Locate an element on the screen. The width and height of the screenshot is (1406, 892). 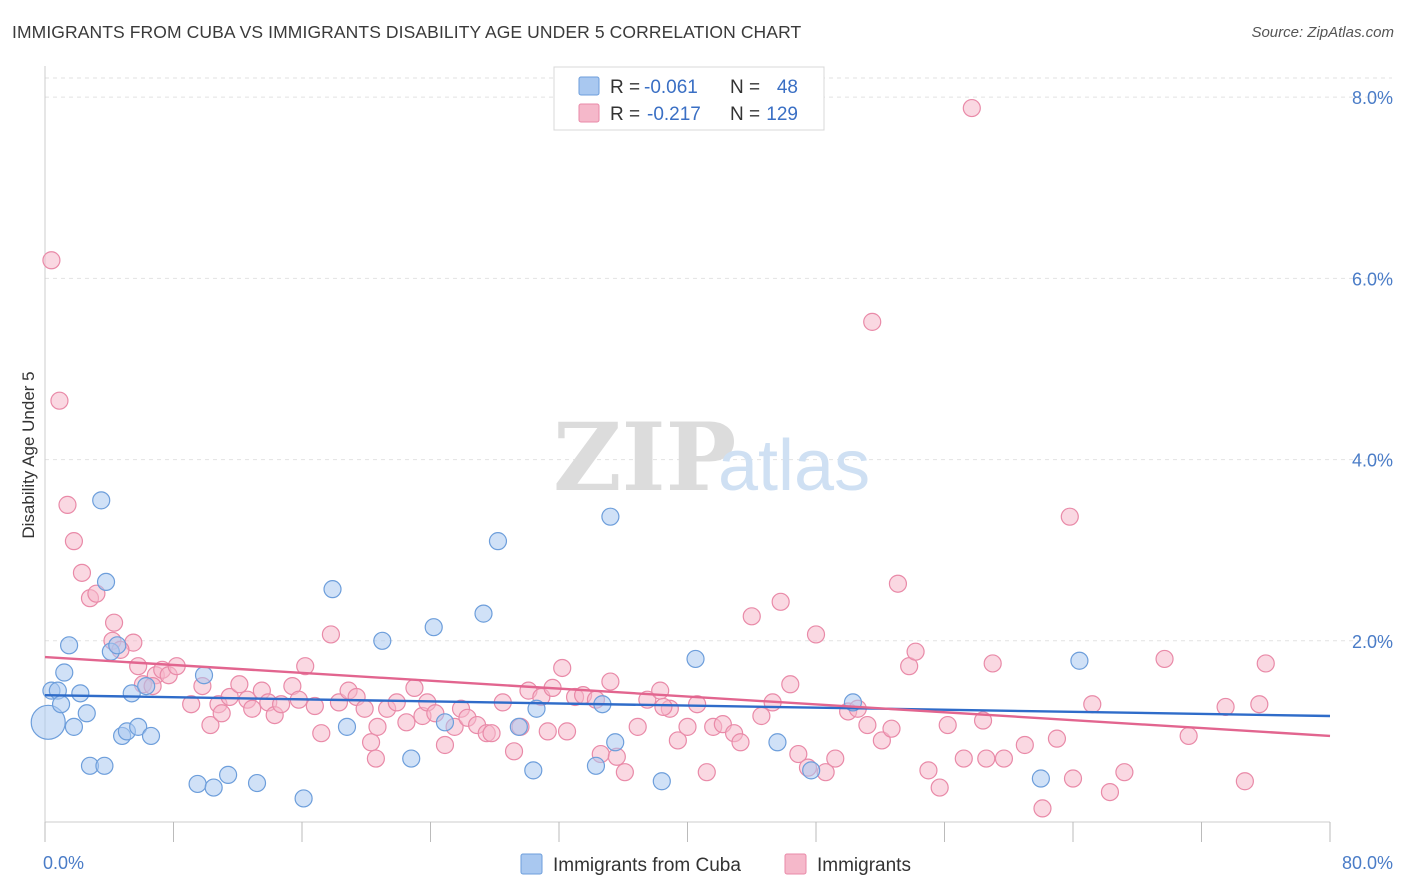
trend-line-immigrants is located at coordinates (687, 696).